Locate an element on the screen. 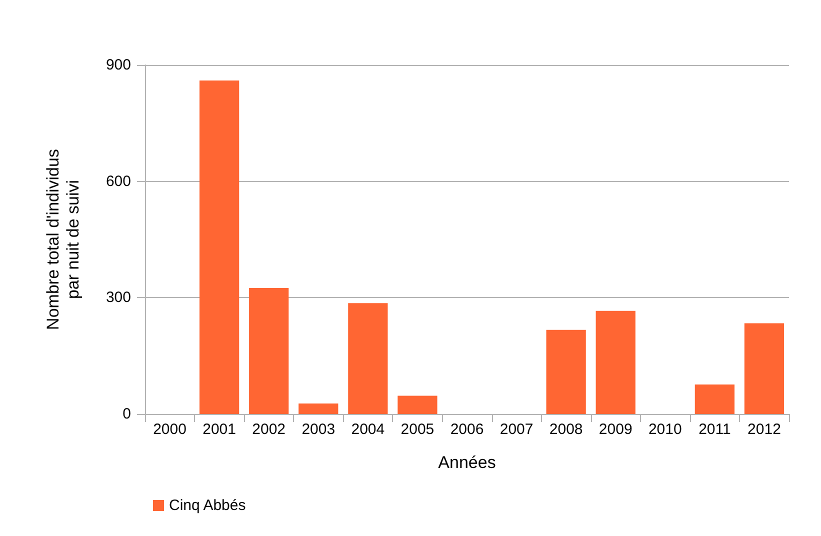  y-tick-label: 600 is located at coordinates (118, 181).